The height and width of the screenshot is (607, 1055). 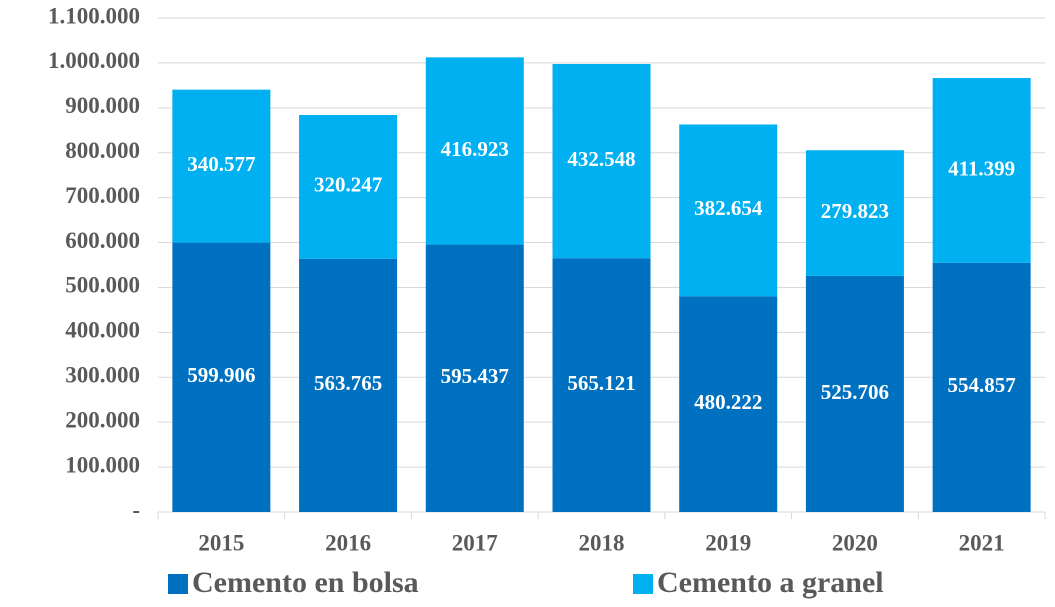 What do you see at coordinates (348, 542) in the screenshot?
I see `x-tick-label: 2016` at bounding box center [348, 542].